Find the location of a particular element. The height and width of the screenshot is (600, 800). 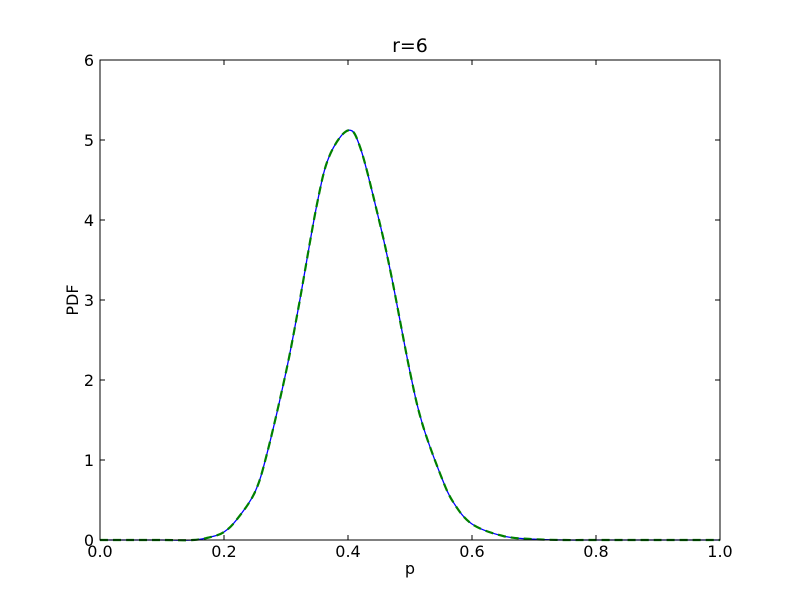

y-tick-label: 3 is located at coordinates (89, 300).